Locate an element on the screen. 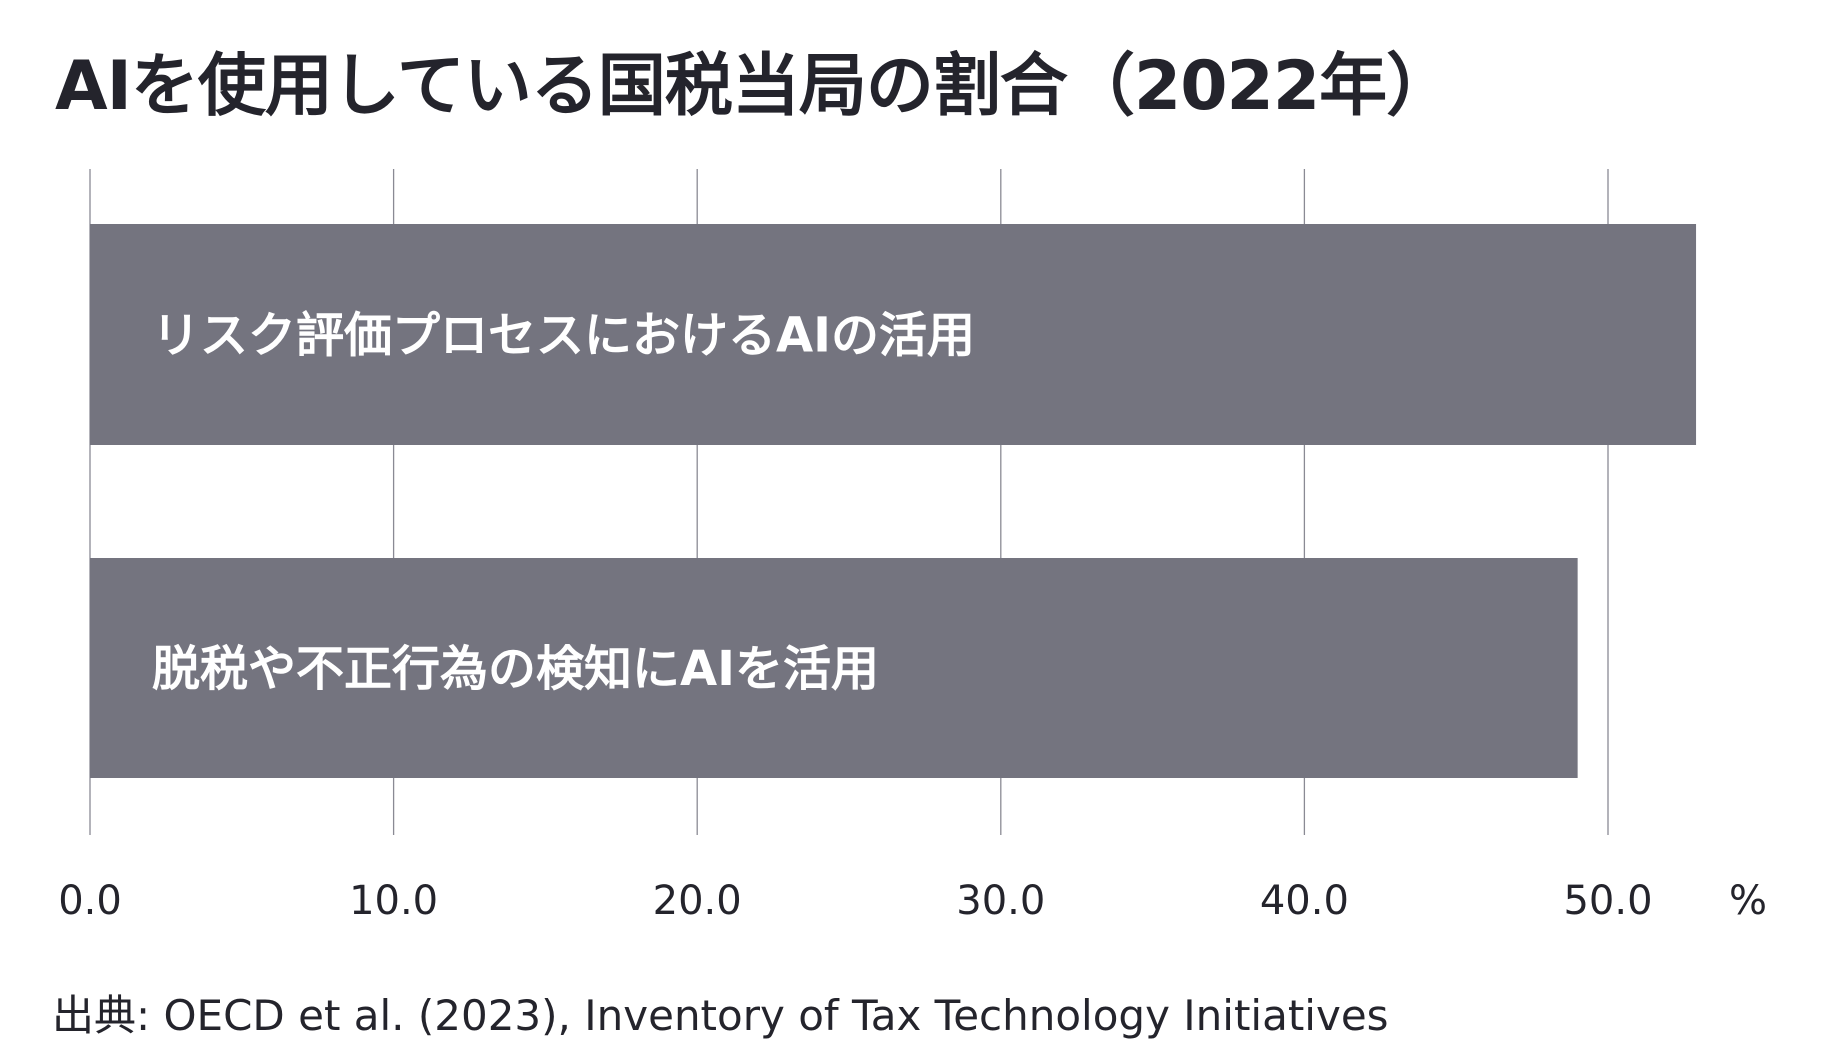  x-tick-label: 50.0 is located at coordinates (1607, 901).